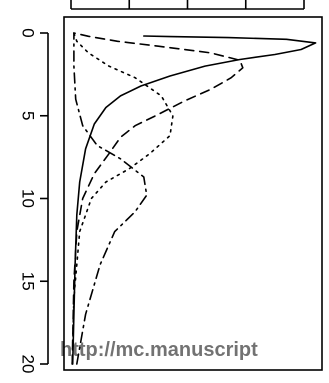 The width and height of the screenshot is (329, 383). Describe the element at coordinates (159, 350) in the screenshot. I see `watermark-text: http://mc.manuscript` at that location.